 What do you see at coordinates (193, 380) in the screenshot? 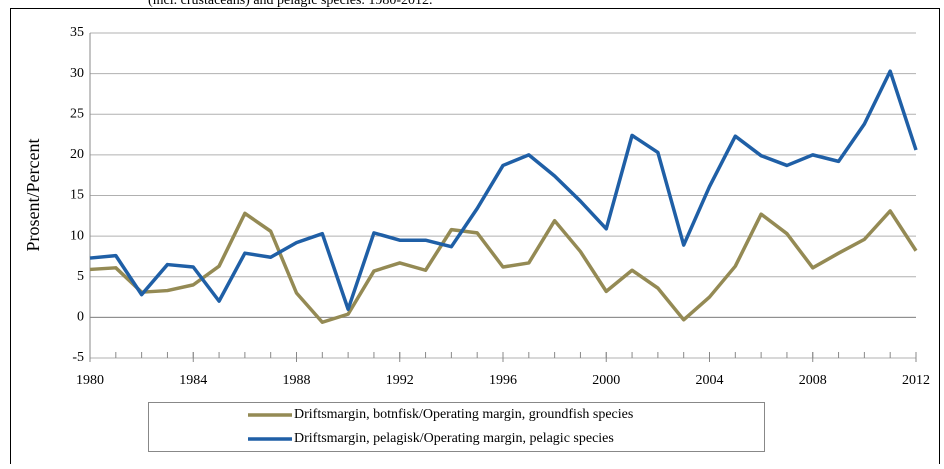
I see `x-tick-label: 1984` at bounding box center [193, 380].